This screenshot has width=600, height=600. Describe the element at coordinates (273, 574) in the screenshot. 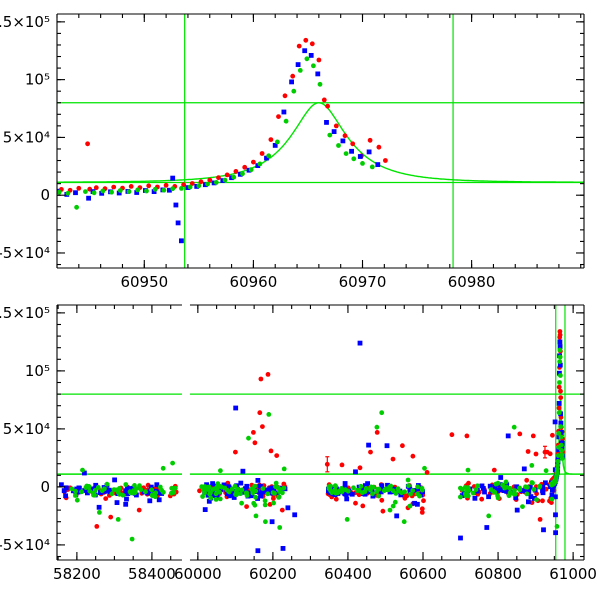

I see `x-tick-label: 60200` at that location.